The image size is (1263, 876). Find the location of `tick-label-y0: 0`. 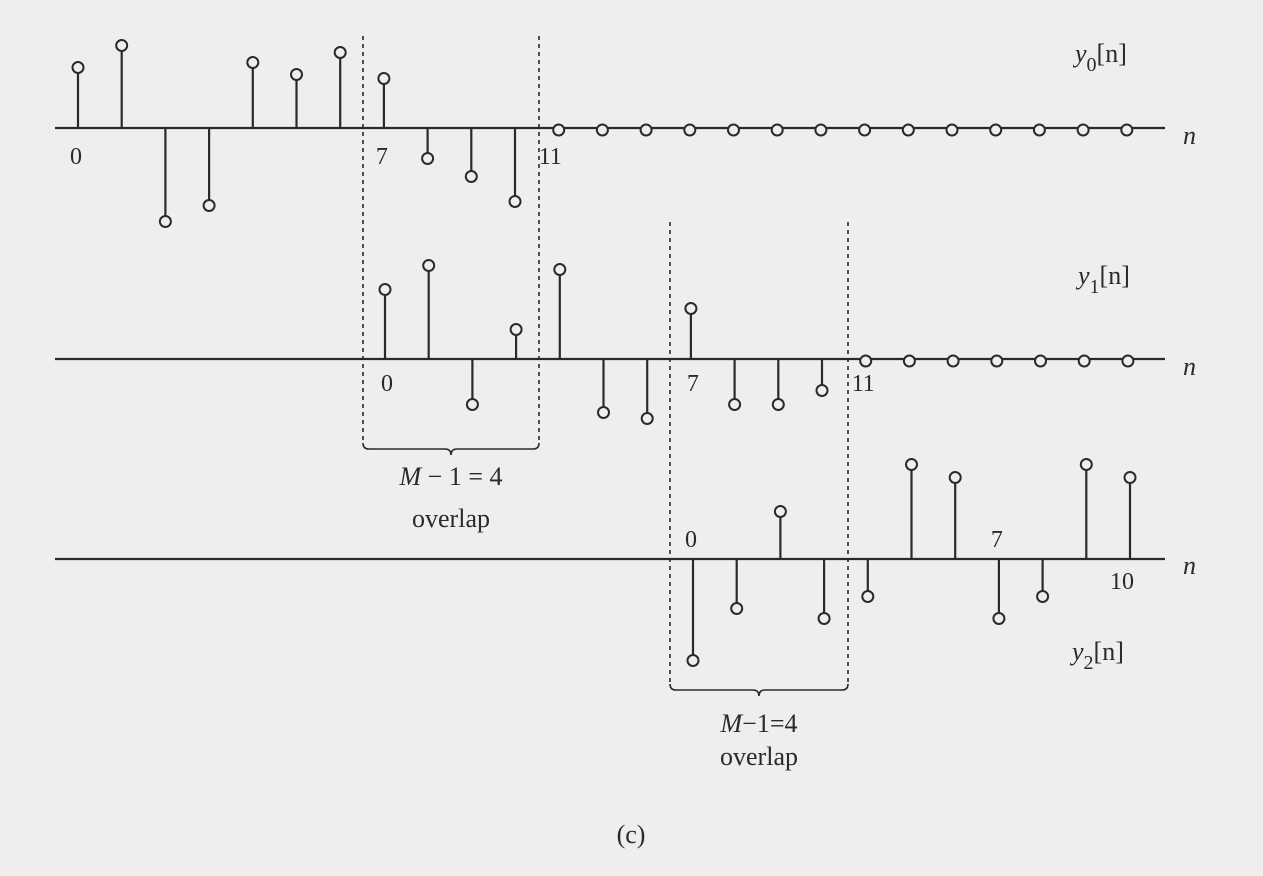

tick-label-y0: 0 is located at coordinates (76, 157).